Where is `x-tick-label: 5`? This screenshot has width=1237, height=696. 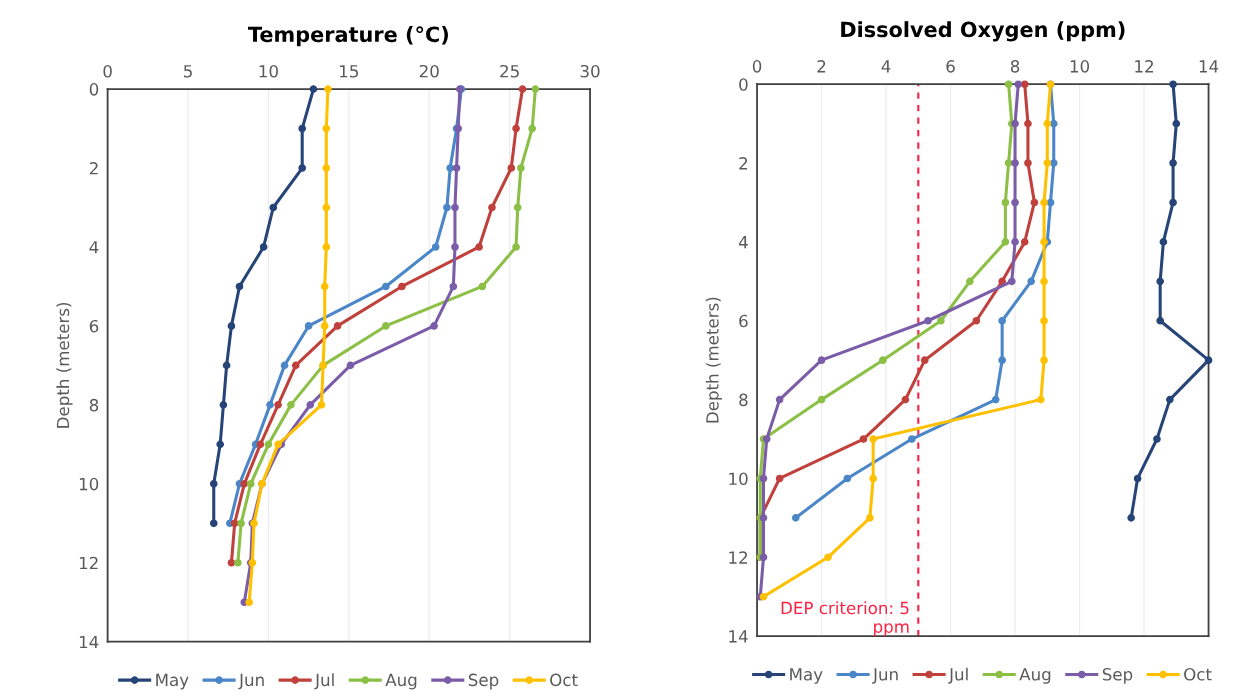
x-tick-label: 5 is located at coordinates (188, 71).